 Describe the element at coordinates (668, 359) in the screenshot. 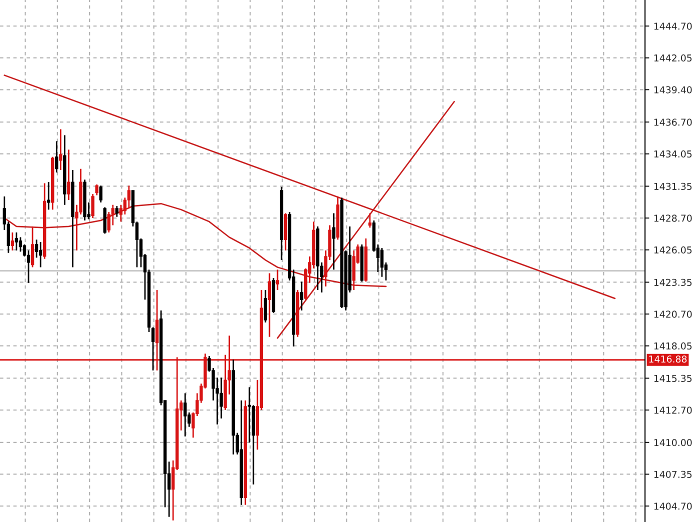

I see `ref-line-label: 1416.88` at that location.